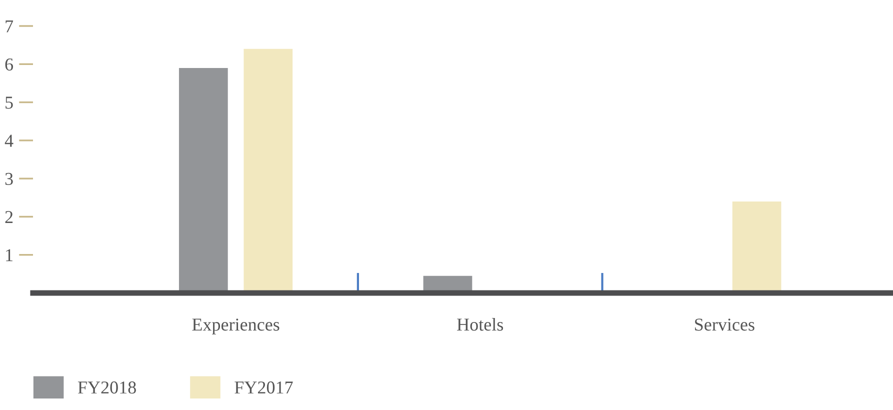 This screenshot has height=410, width=893. I want to click on y-tick-label: 1, so click(9, 255).